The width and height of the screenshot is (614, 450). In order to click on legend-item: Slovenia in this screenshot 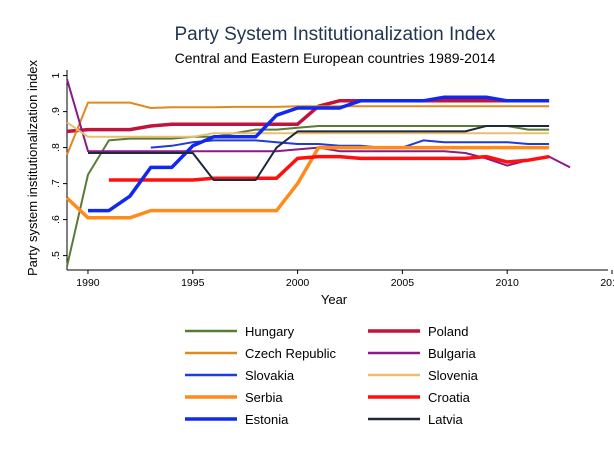, I will do `click(423, 375)`.